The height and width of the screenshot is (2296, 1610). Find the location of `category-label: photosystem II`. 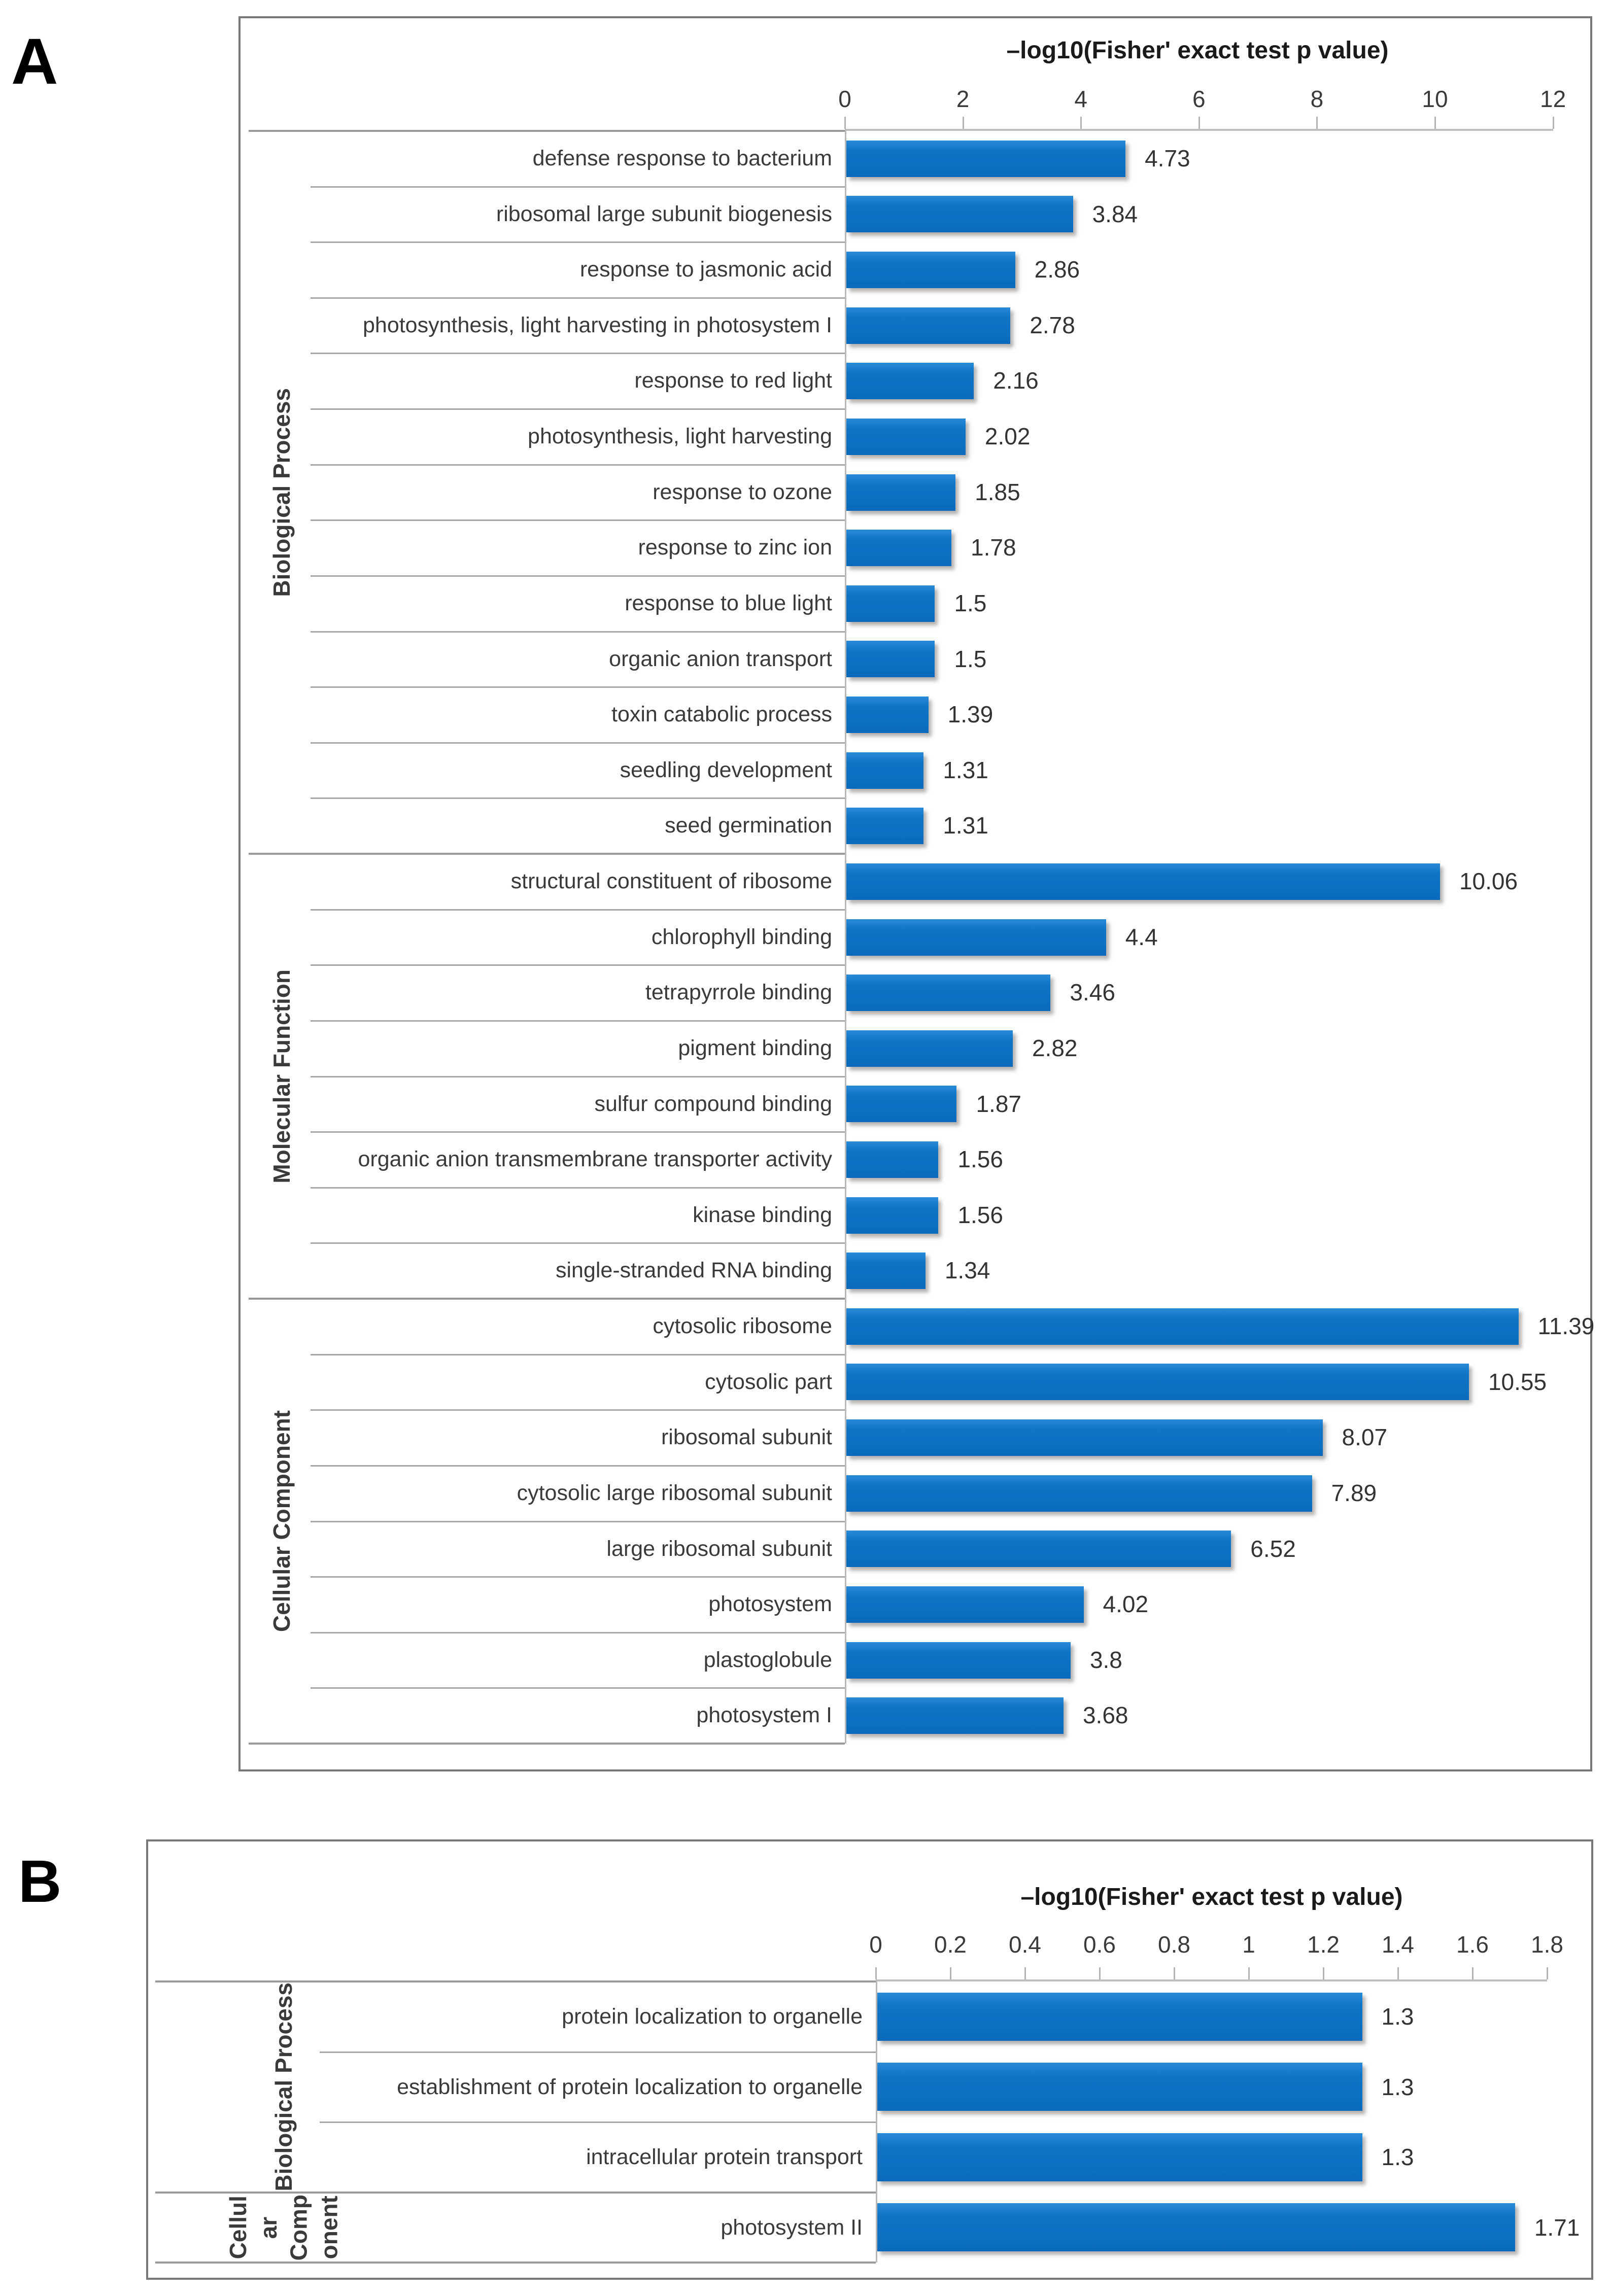

category-label: photosystem II is located at coordinates (792, 2227).